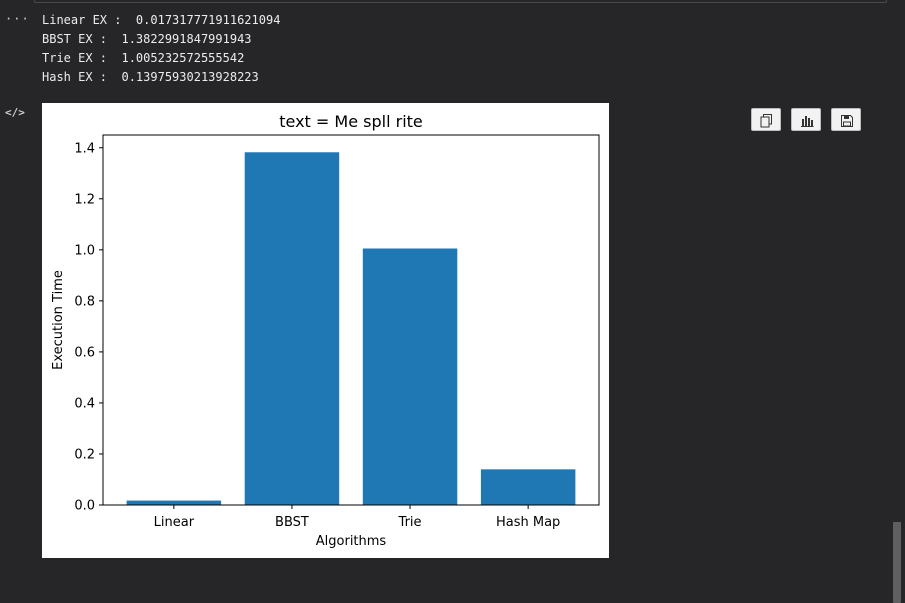  What do you see at coordinates (174, 522) in the screenshot?
I see `x-tick-label: Linear` at bounding box center [174, 522].